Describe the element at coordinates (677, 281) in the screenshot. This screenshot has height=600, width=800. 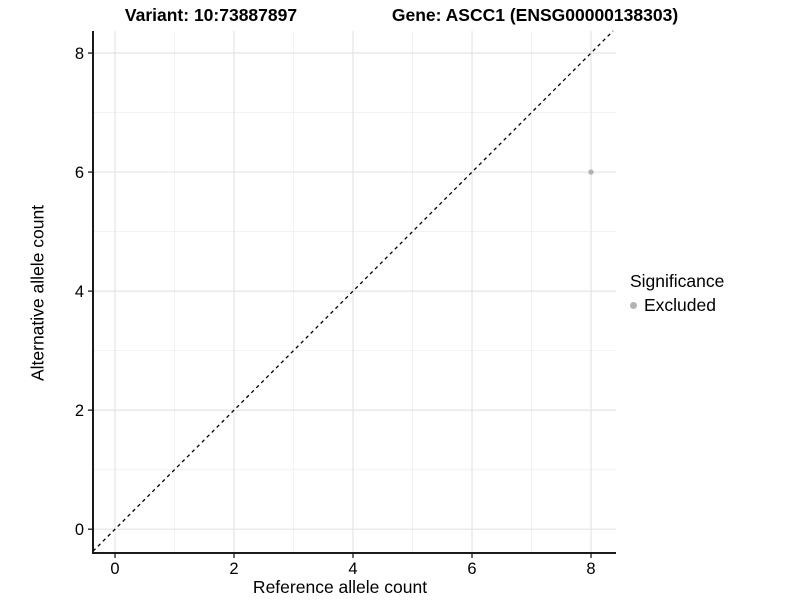
I see `legend-title: Significance` at that location.